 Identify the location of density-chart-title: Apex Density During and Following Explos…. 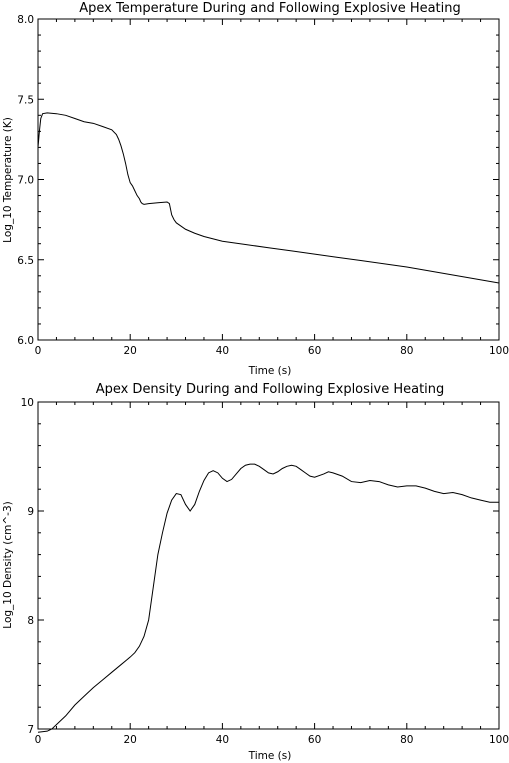
(270, 389).